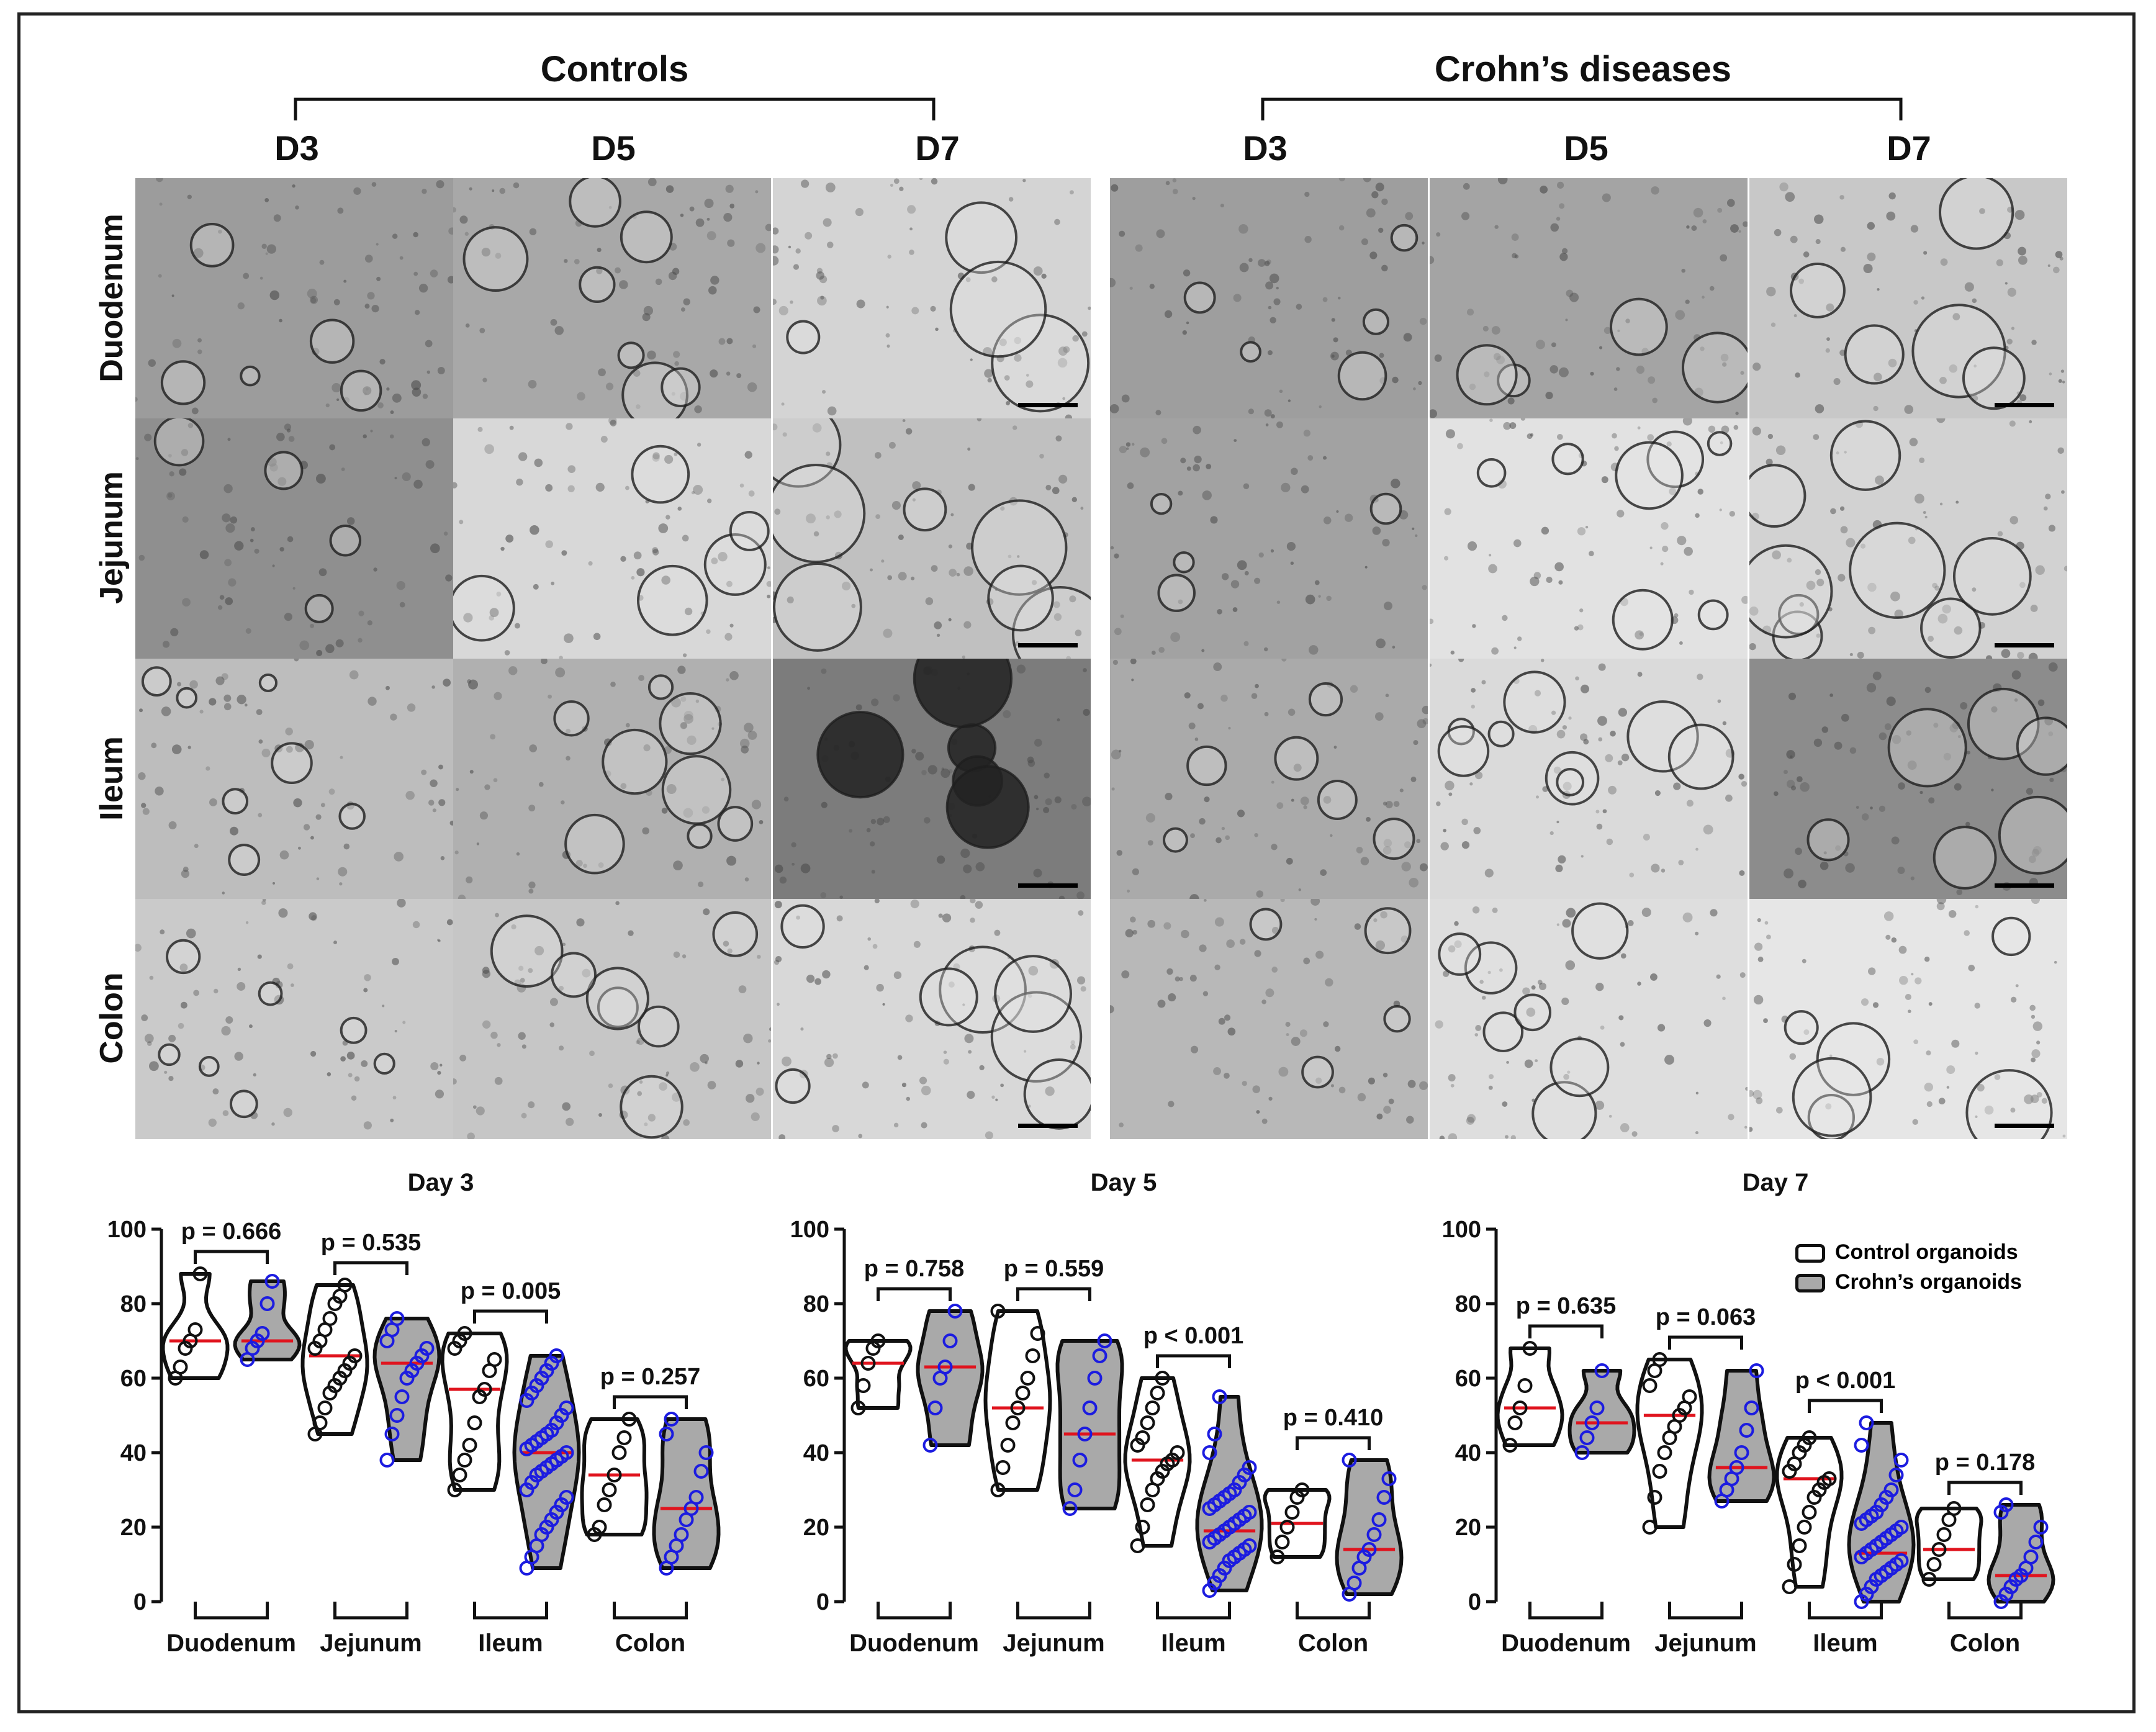 The image size is (2156, 1732). What do you see at coordinates (650, 1377) in the screenshot?
I see `p-value-label: p = 0.257` at bounding box center [650, 1377].